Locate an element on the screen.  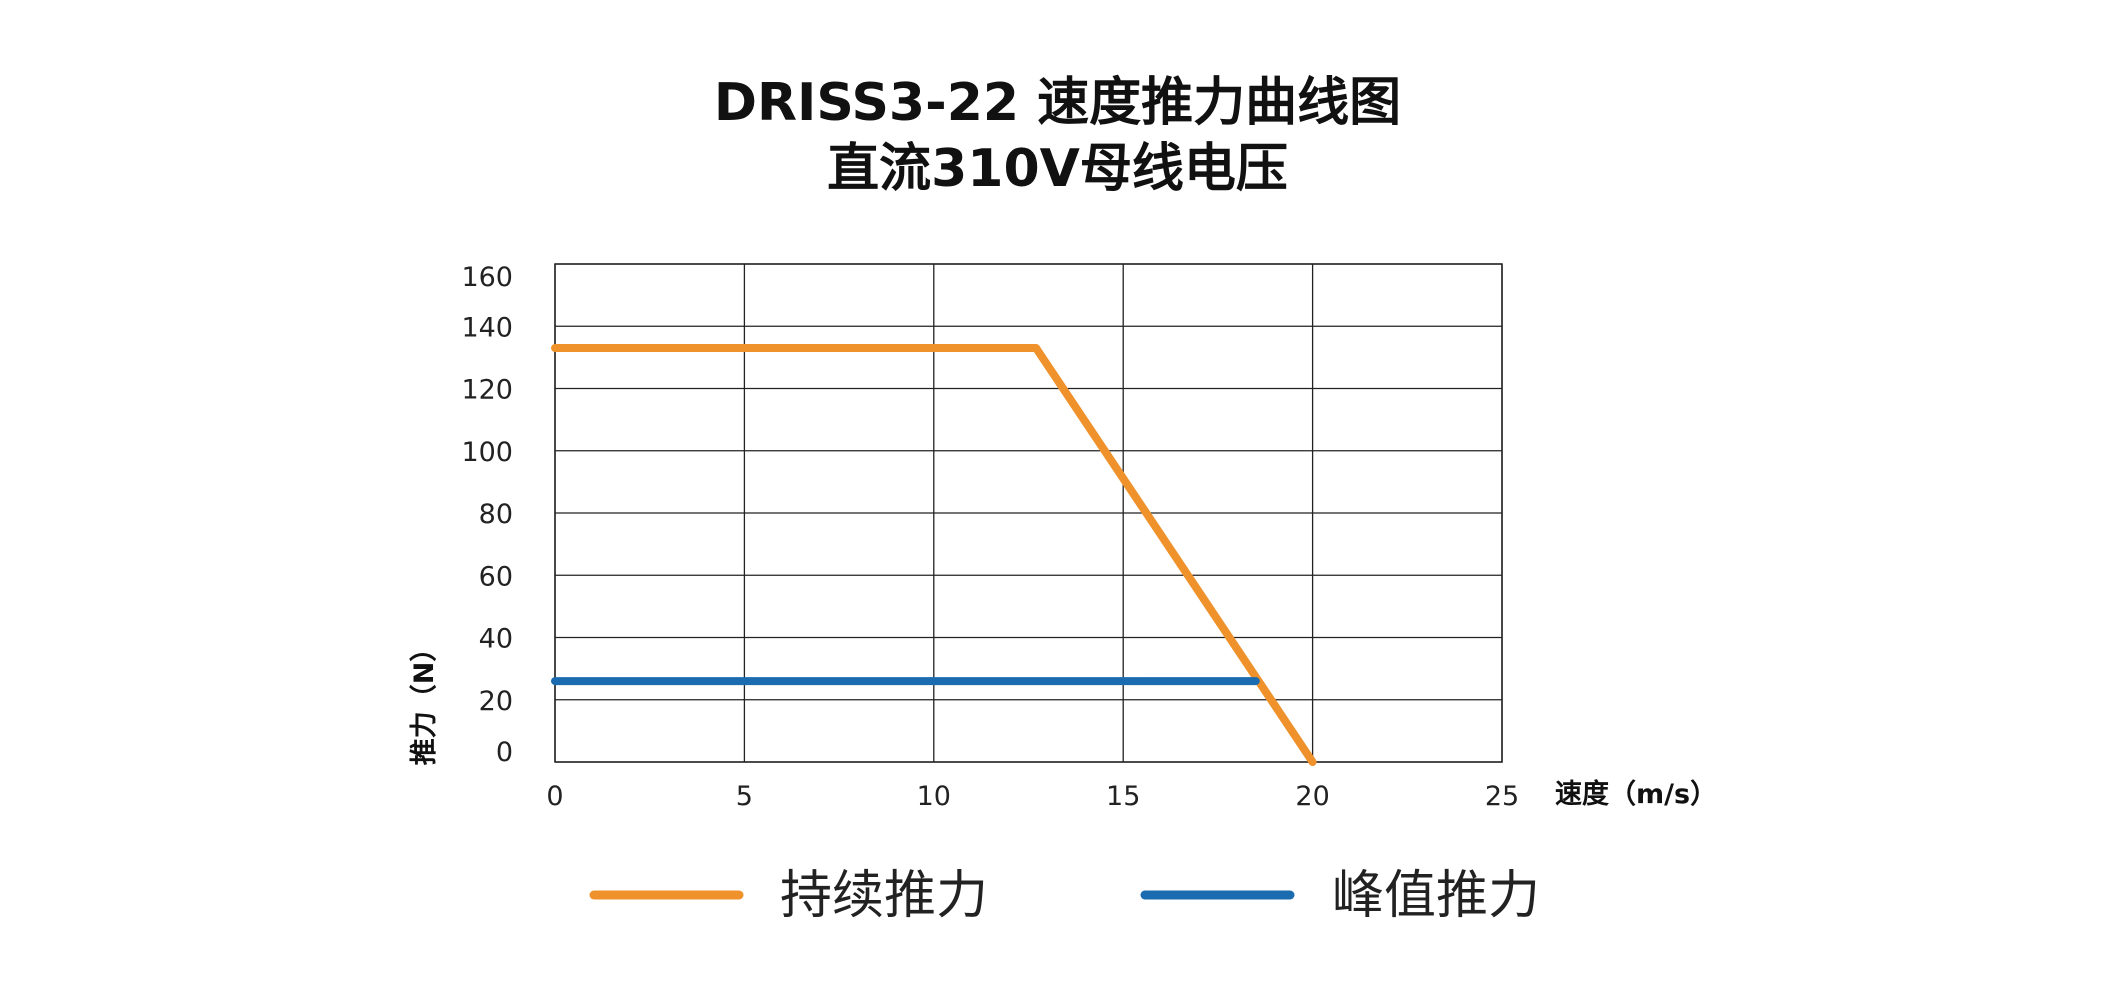
chart-title-line-2: 直流310V母线电压 is located at coordinates (1057, 169).